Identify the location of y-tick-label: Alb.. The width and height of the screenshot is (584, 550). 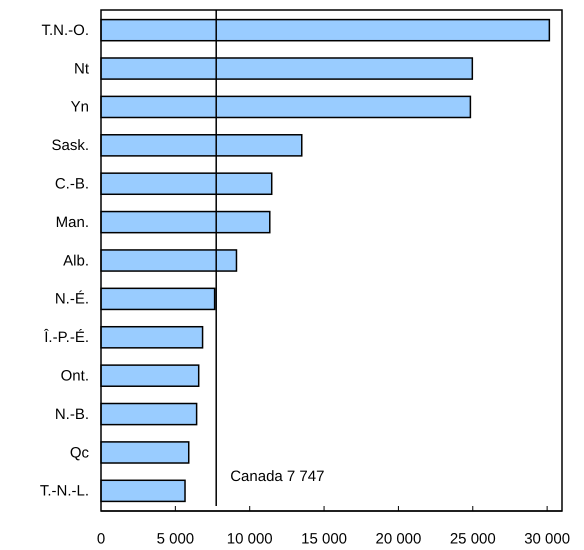
(76, 261).